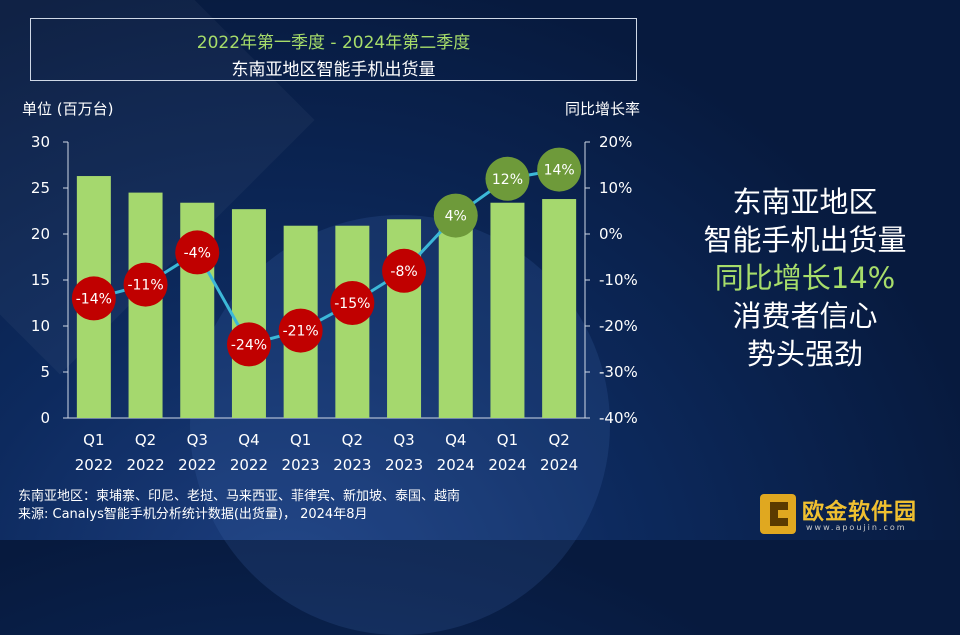  I want to click on y2-tick-label: -40%, so click(618, 418).